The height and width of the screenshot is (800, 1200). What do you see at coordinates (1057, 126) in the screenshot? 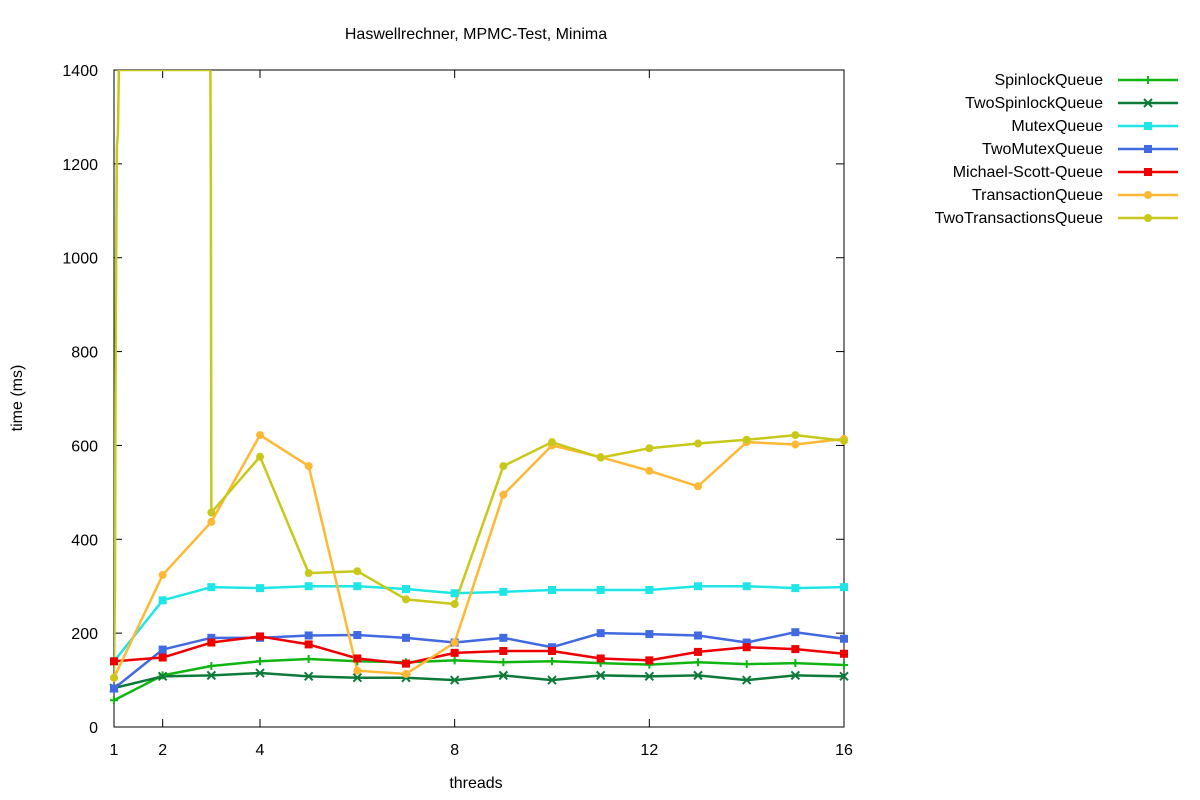
I see `legend-label: MutexQueue` at bounding box center [1057, 126].